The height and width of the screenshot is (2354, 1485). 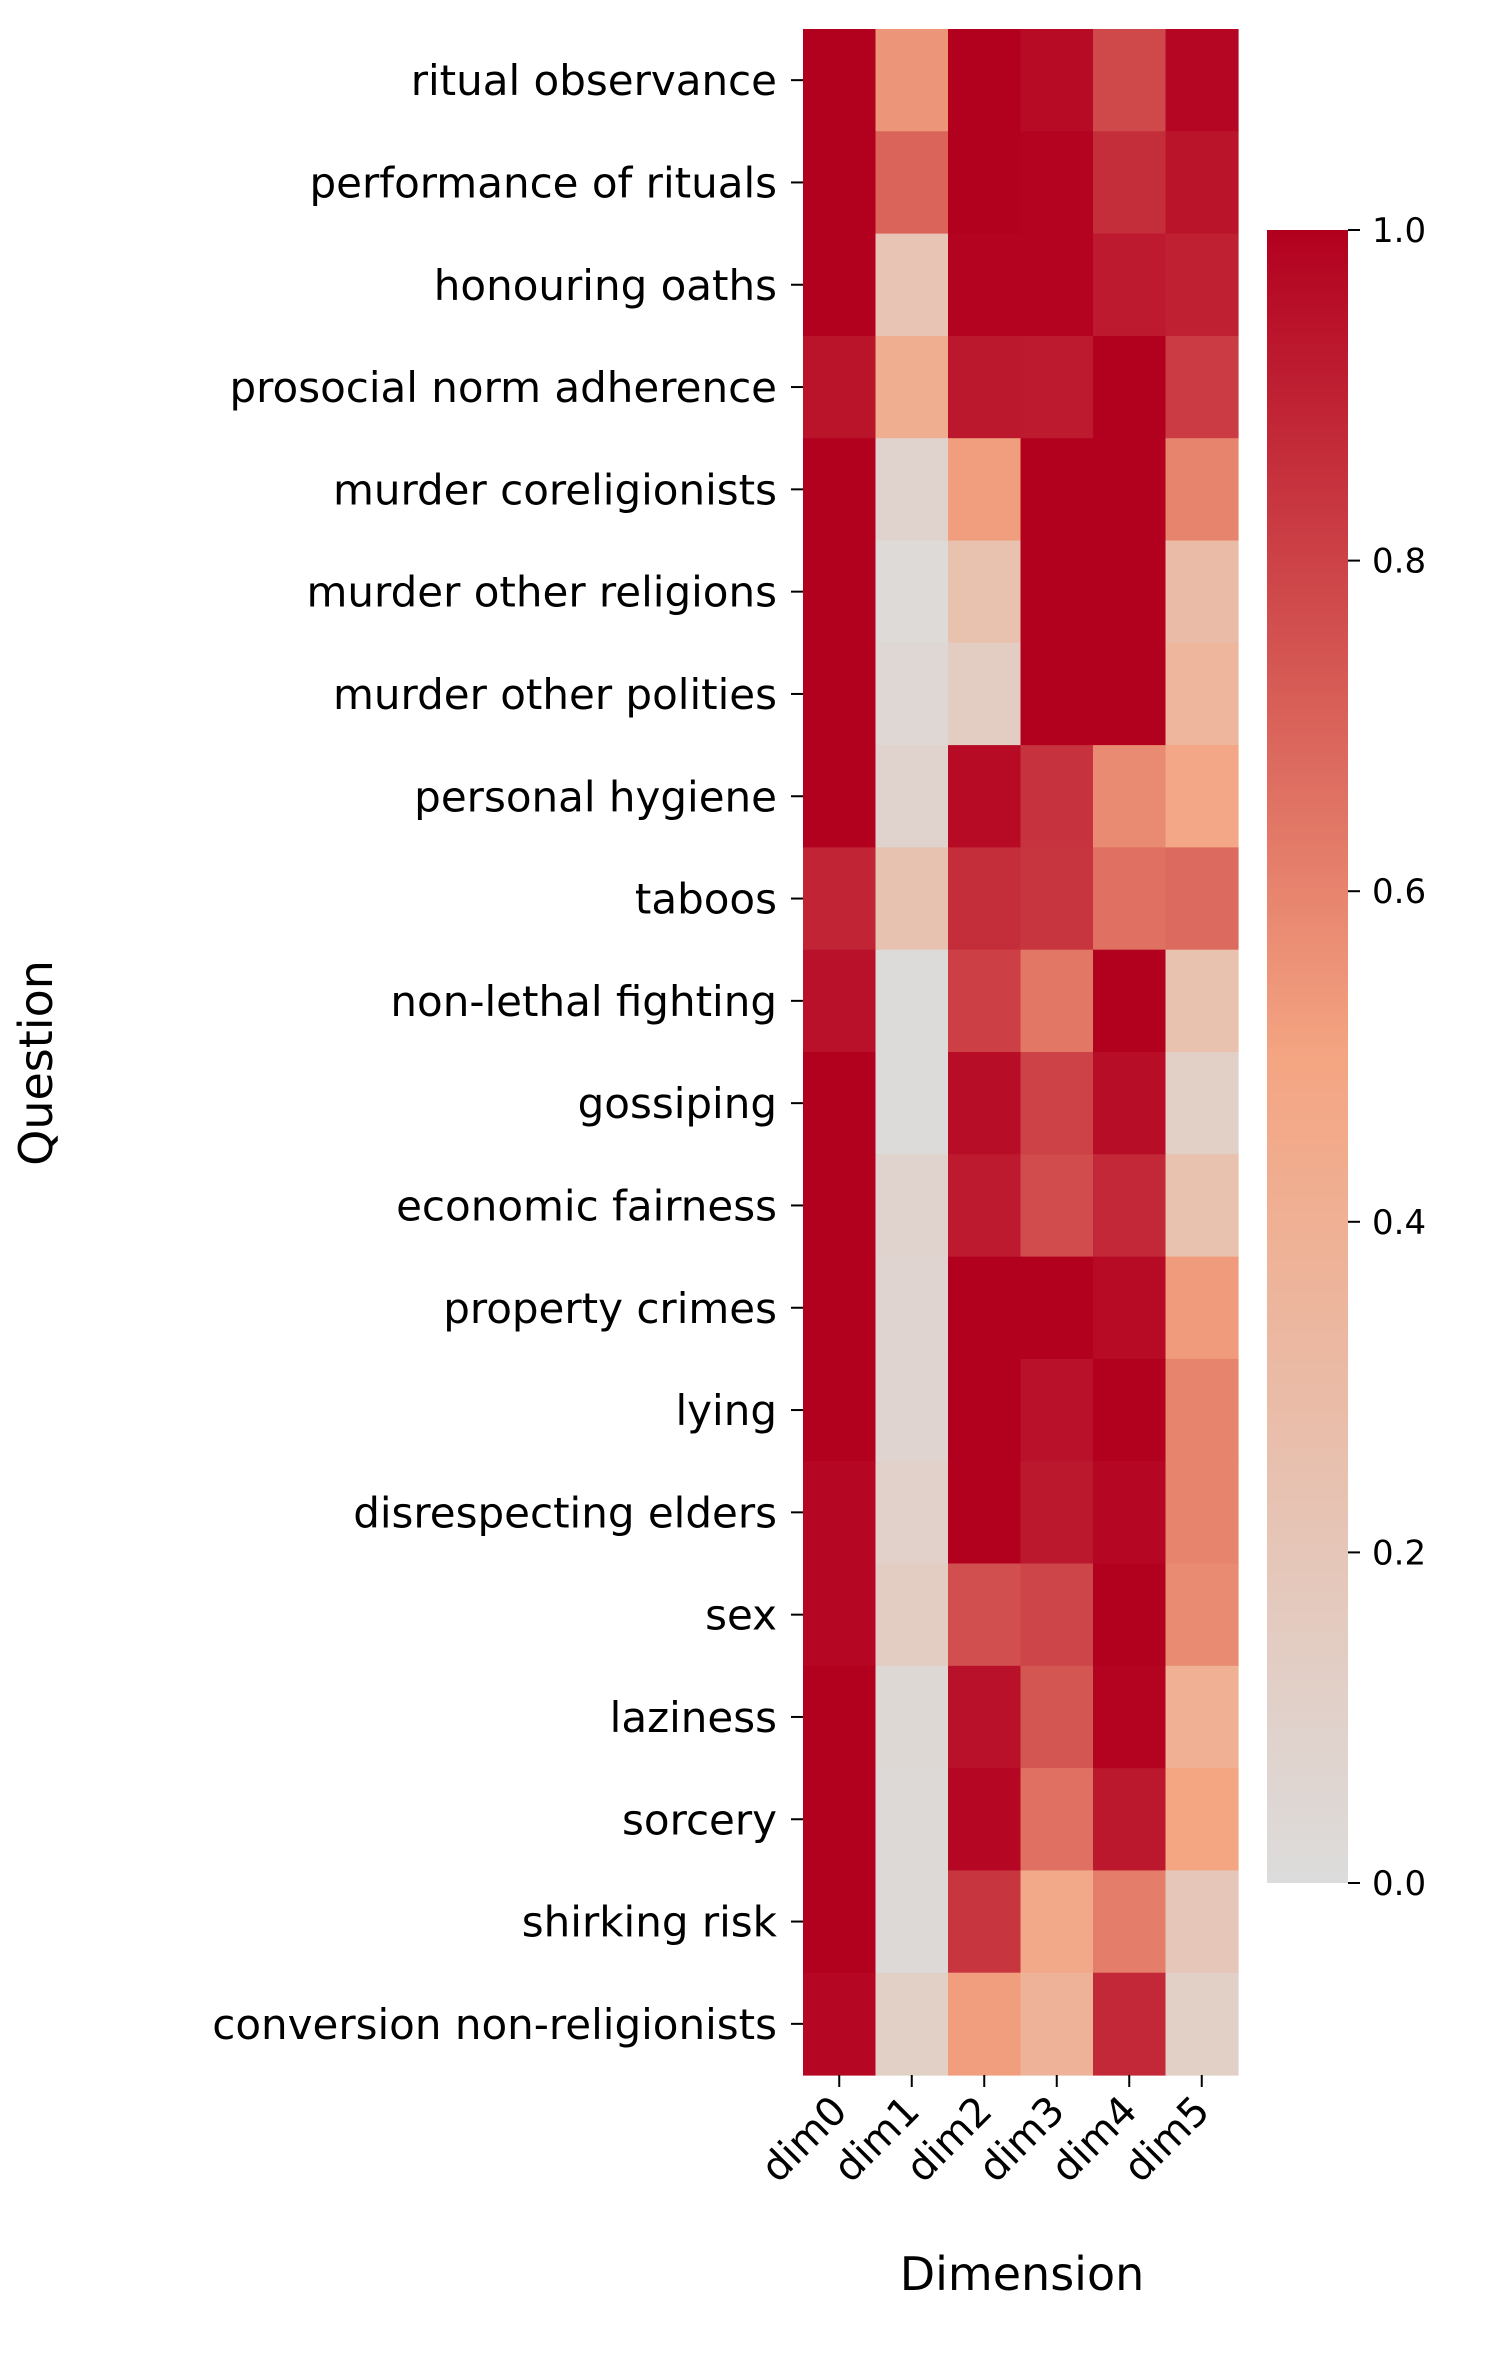 What do you see at coordinates (36, 1063) in the screenshot?
I see `y-axis-label: Question` at bounding box center [36, 1063].